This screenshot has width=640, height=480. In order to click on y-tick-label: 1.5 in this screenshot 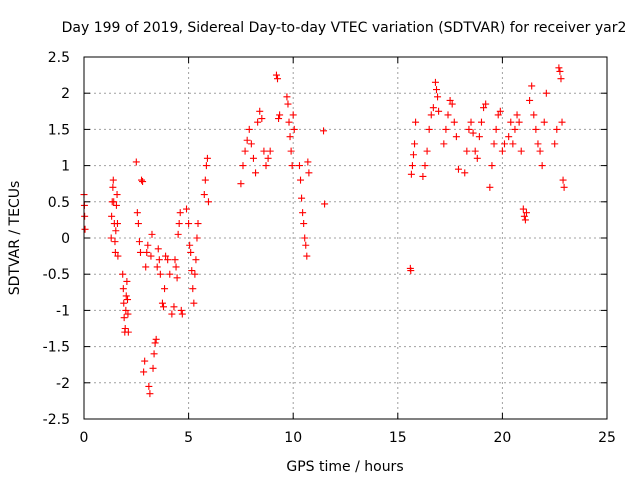, I will do `click(59, 130)`.